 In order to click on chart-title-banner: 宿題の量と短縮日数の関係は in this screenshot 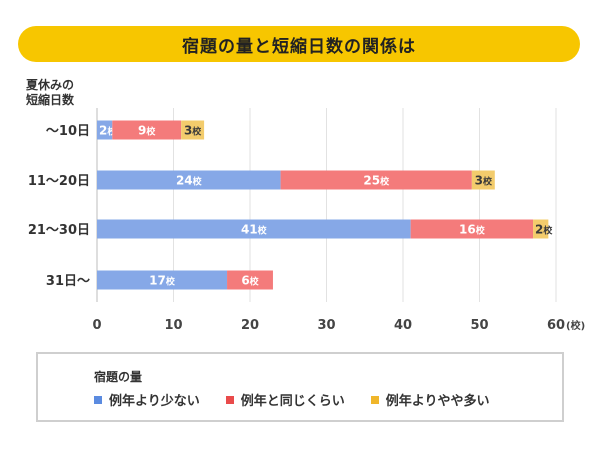, I will do `click(299, 44)`.